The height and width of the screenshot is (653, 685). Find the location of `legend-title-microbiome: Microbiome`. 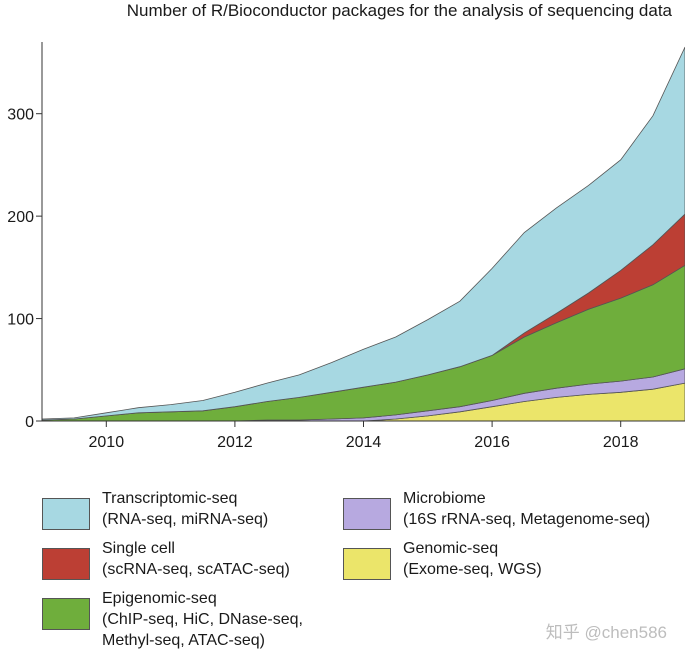

legend-title-microbiome: Microbiome is located at coordinates (444, 498).